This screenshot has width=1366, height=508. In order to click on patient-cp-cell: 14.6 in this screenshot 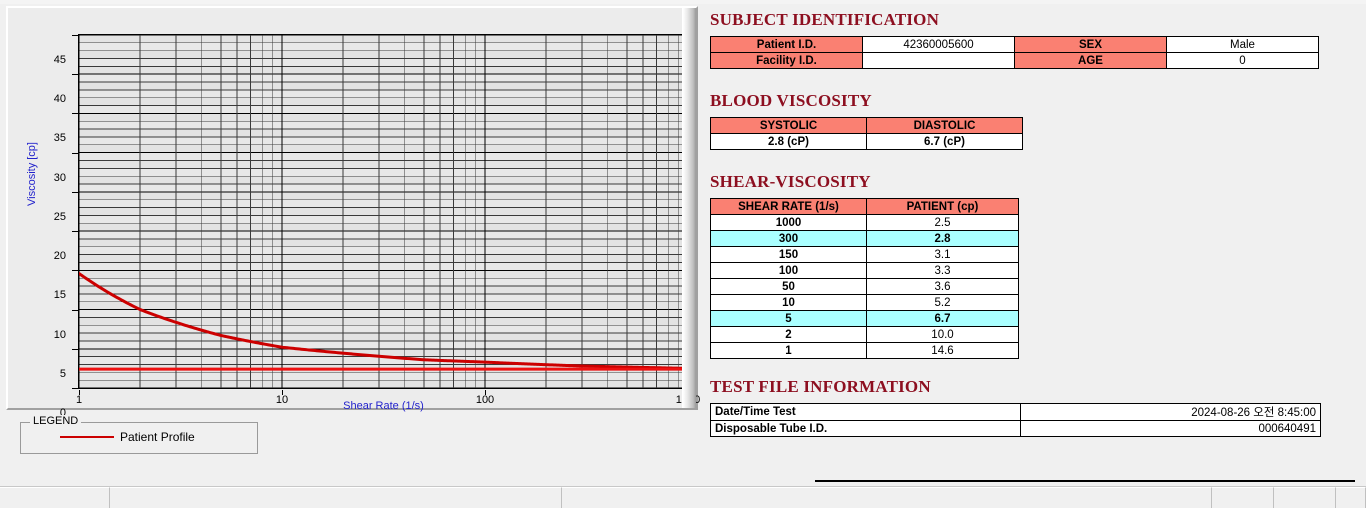, I will do `click(942, 350)`.